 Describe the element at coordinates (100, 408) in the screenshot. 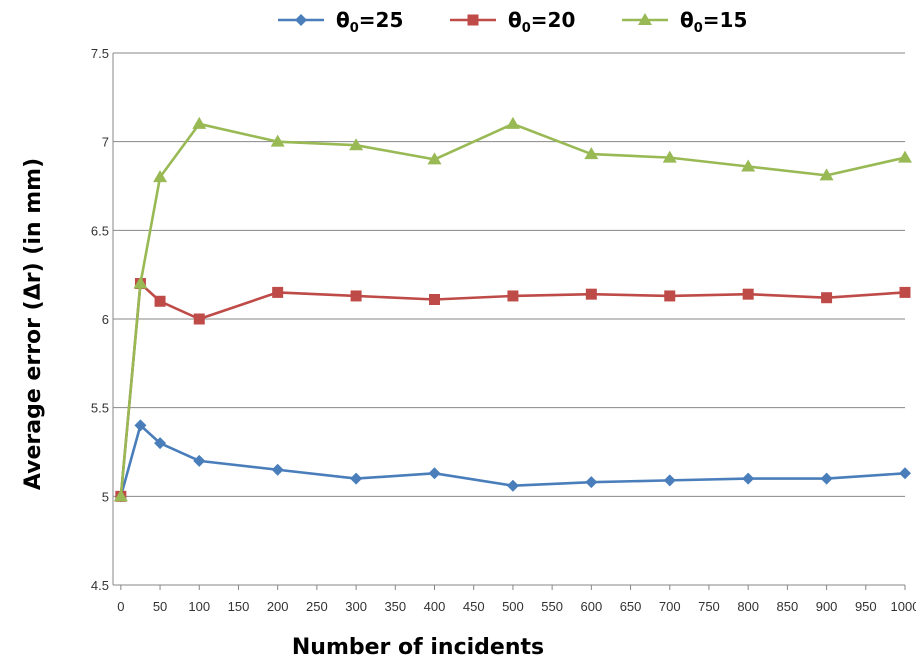

I see `y-tick-label: 5.5` at that location.